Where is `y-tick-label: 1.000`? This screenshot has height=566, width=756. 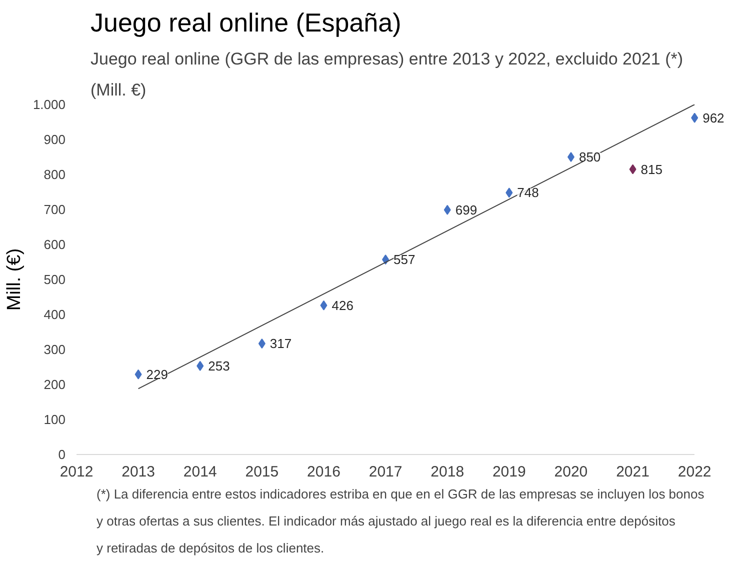 y-tick-label: 1.000 is located at coordinates (49, 104).